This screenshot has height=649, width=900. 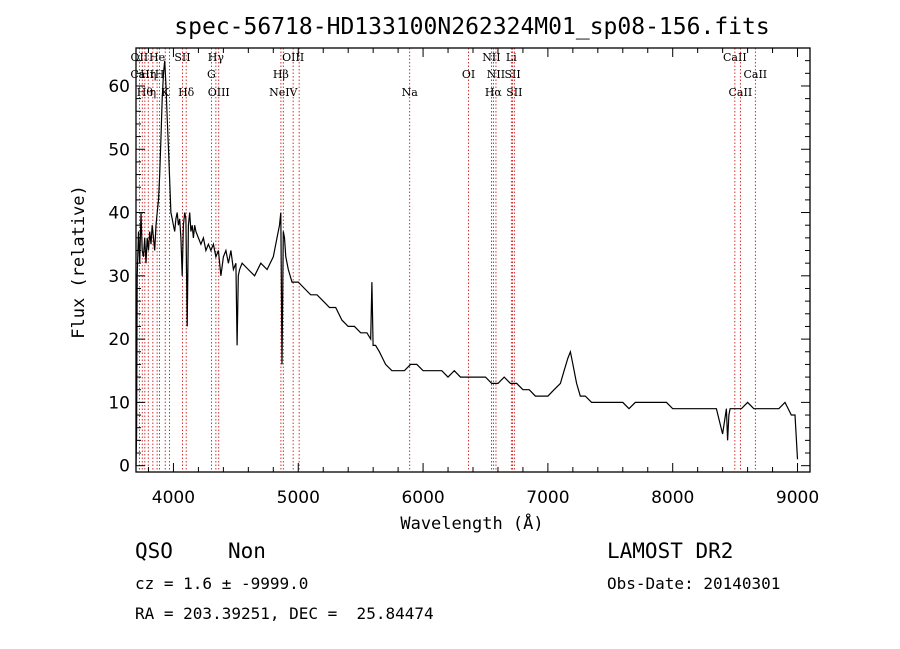 What do you see at coordinates (284, 613) in the screenshot?
I see `coordinates-readout: RA = 203.39251, DEC = 25.84474` at bounding box center [284, 613].